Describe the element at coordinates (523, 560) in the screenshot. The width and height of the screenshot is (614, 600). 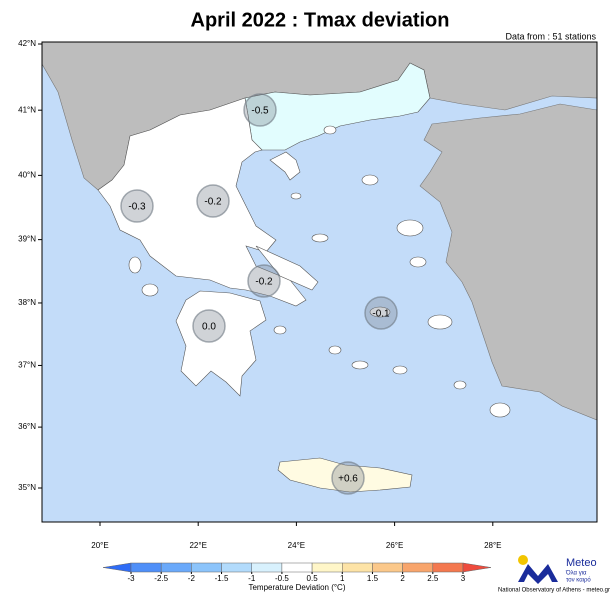
I see `logo-sun` at that location.